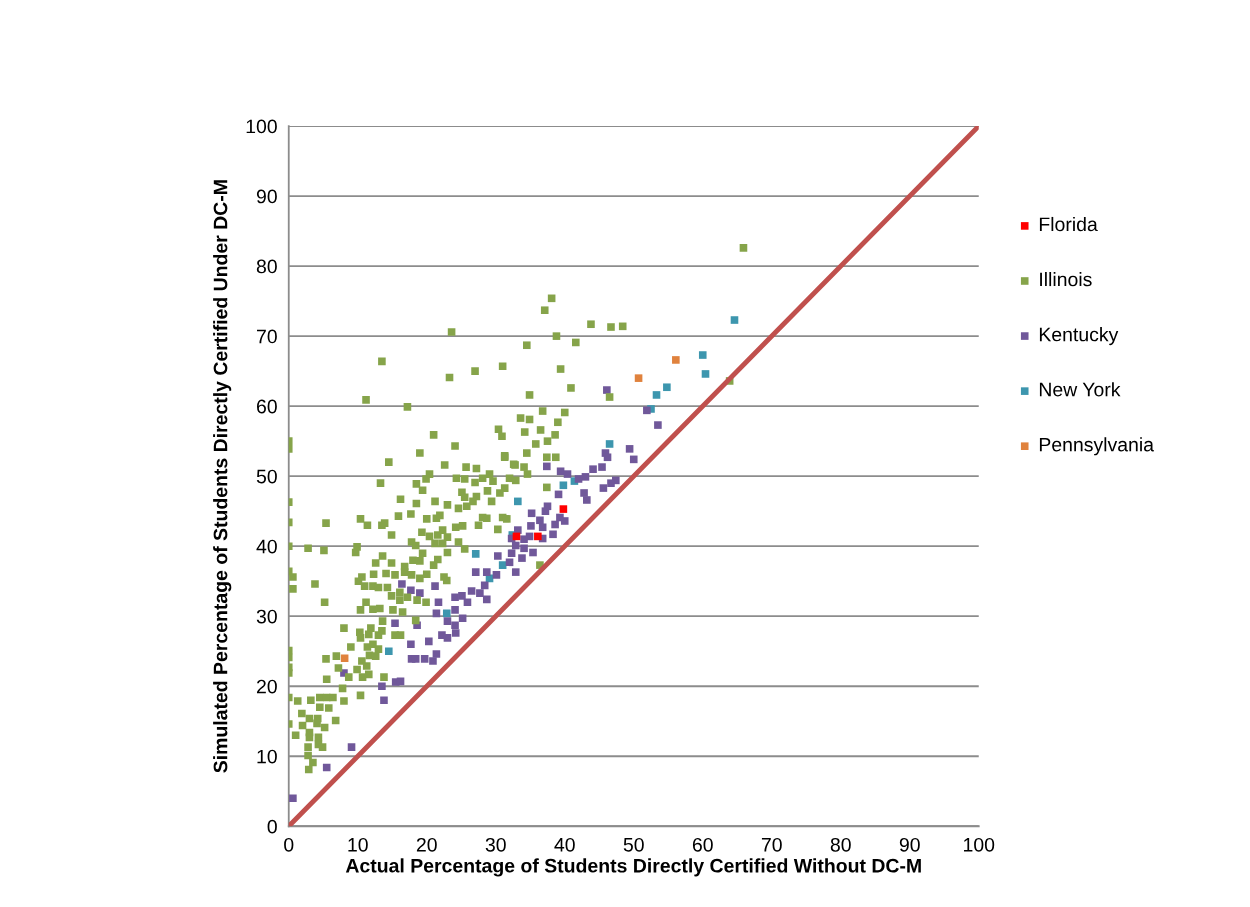  What do you see at coordinates (771, 844) in the screenshot?
I see `x-tick-label: 70` at bounding box center [771, 844].